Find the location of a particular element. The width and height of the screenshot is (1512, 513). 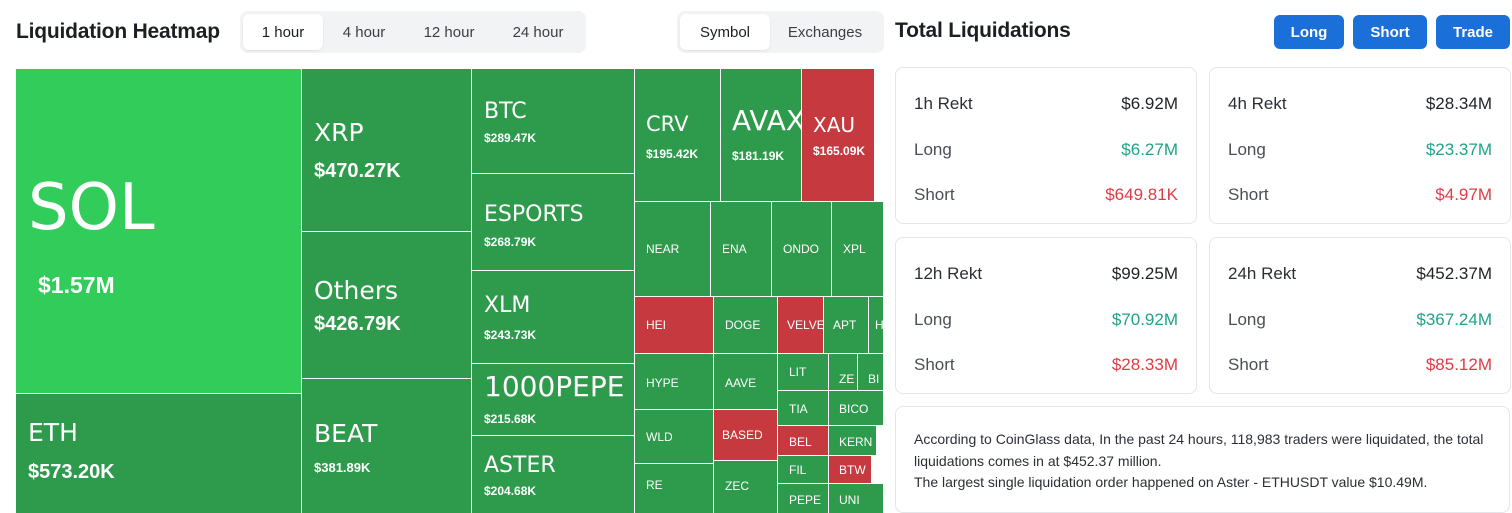

treemap-tile-esports: ESPORTS $268.79K is located at coordinates (553, 222).